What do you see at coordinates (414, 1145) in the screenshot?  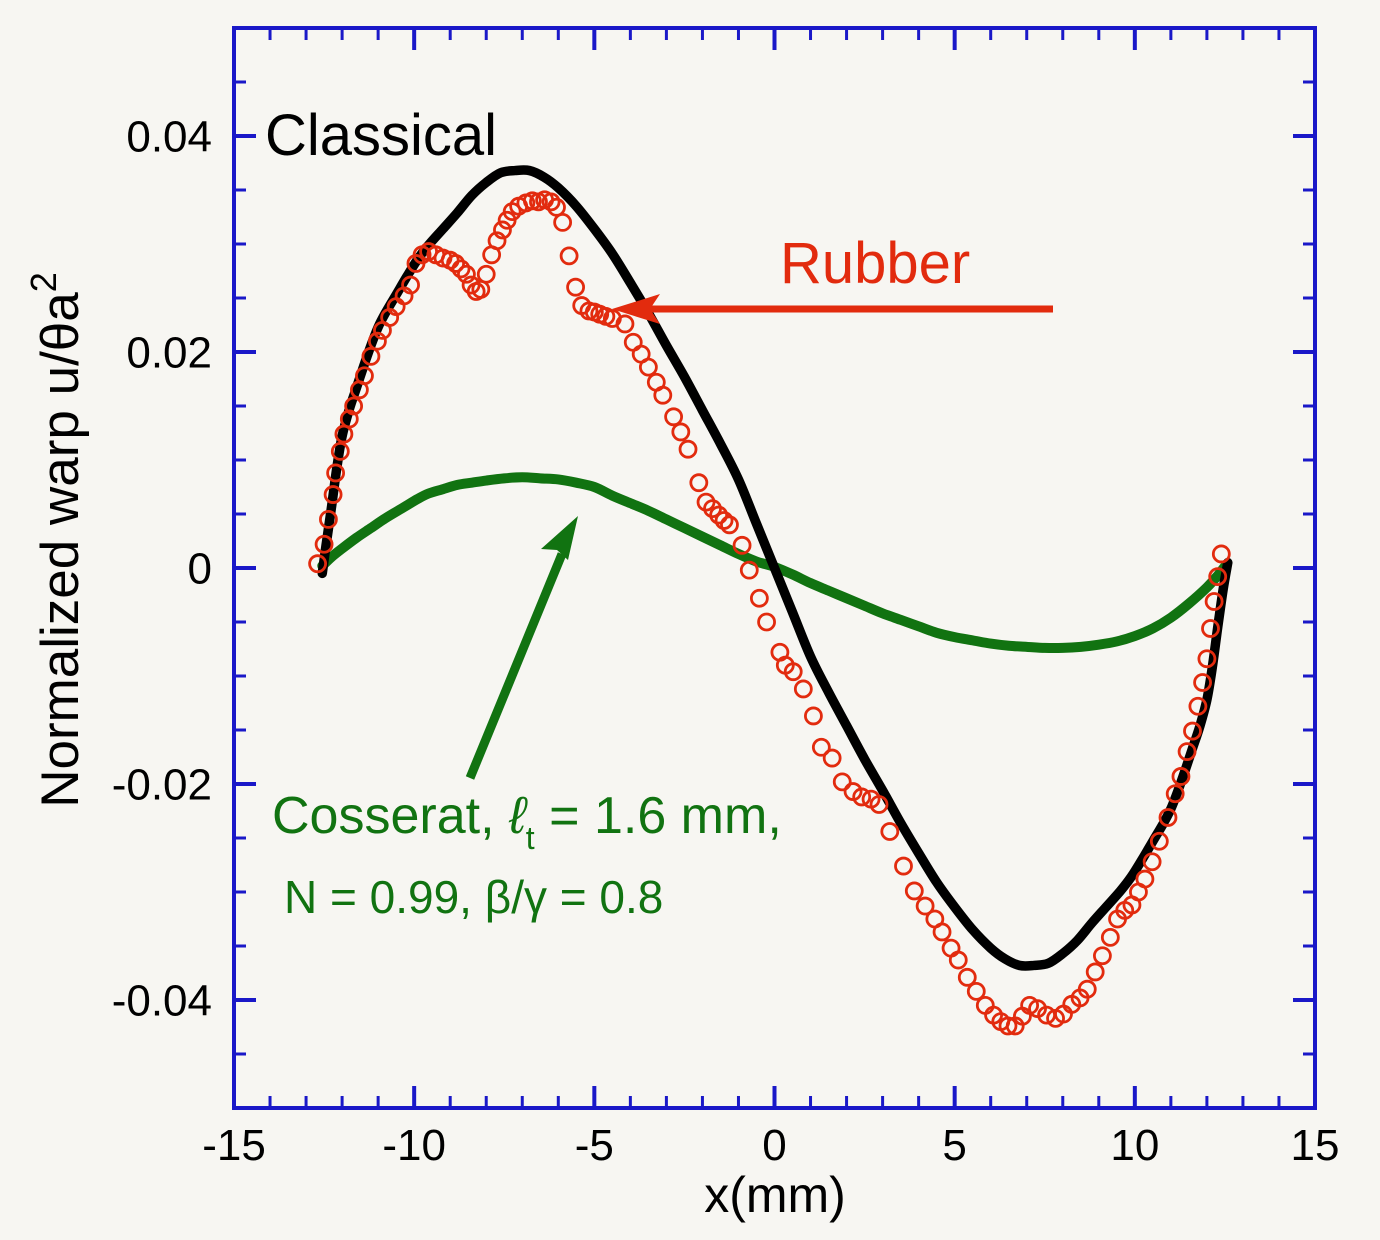 I see `x-tick-label: -10` at bounding box center [414, 1145].